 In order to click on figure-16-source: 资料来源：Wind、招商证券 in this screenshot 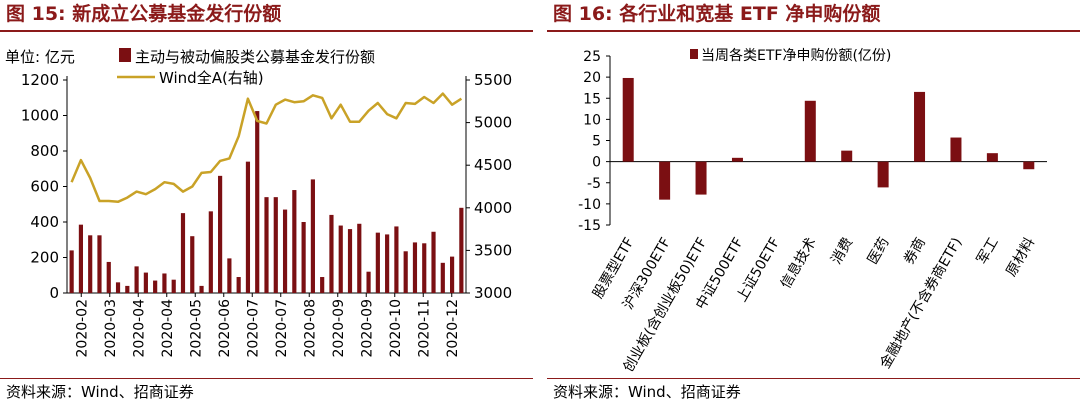, I will do `click(647, 392)`.